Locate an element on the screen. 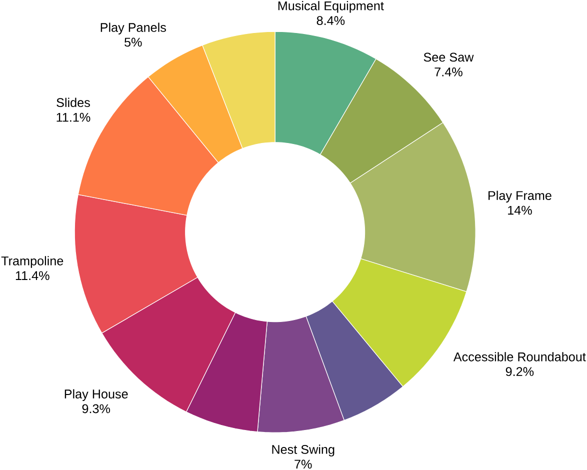  data-label: 11.1% is located at coordinates (73, 117).